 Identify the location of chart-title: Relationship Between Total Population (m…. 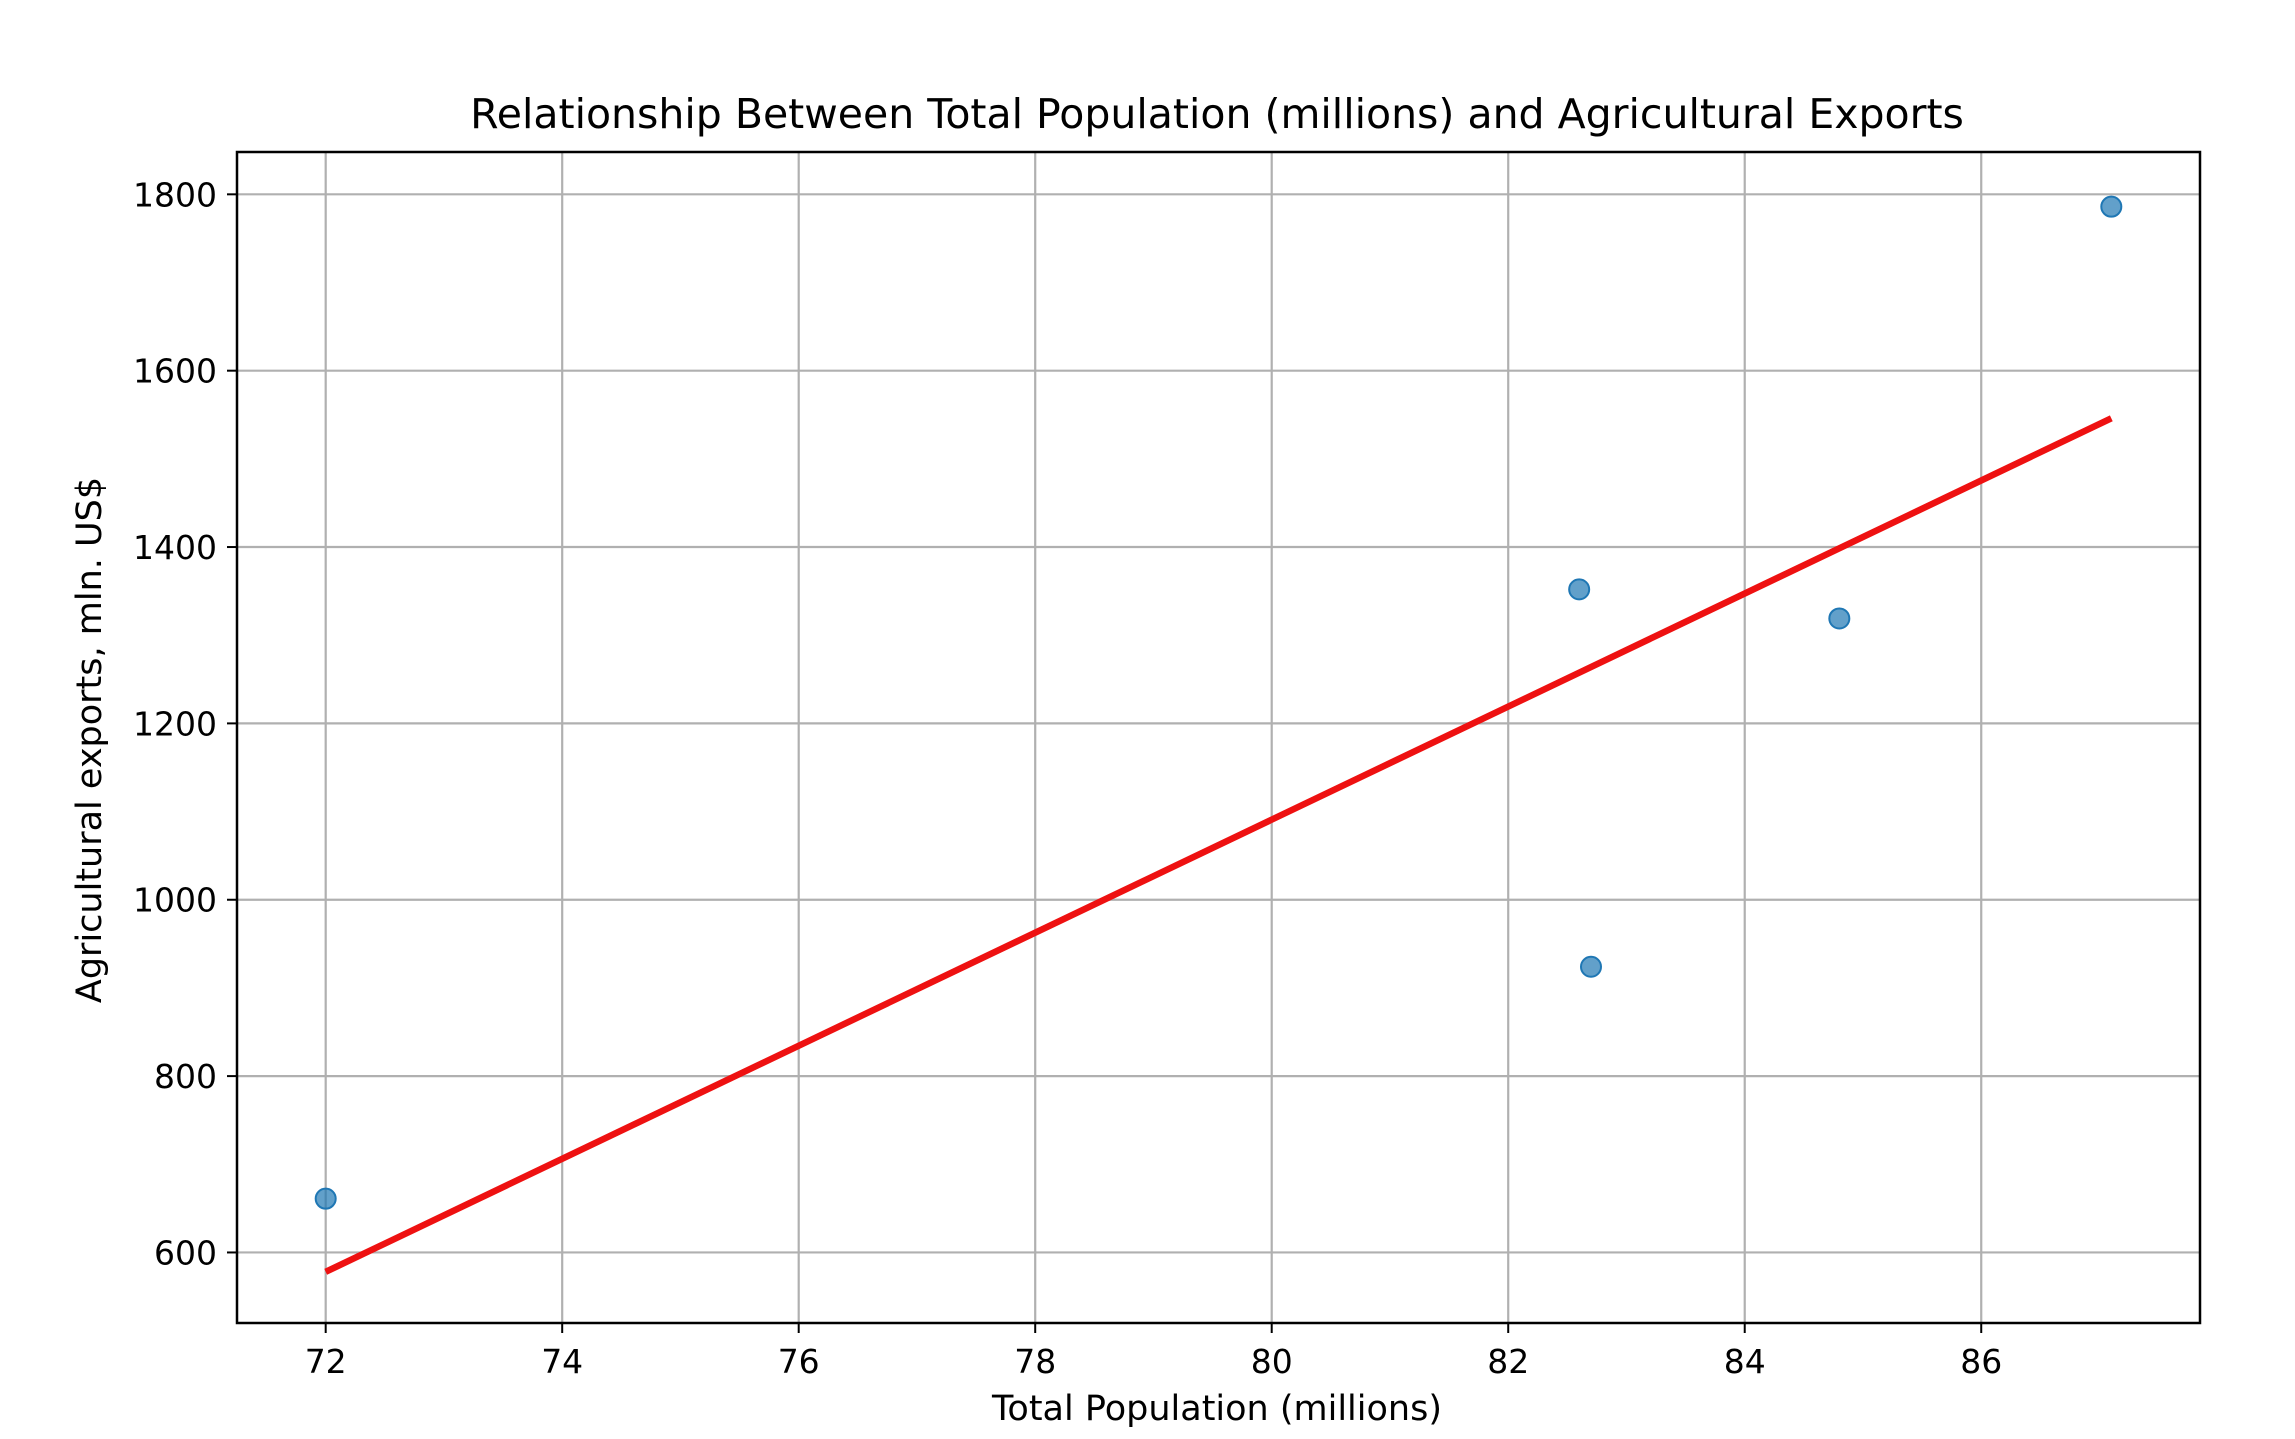
(1217, 114).